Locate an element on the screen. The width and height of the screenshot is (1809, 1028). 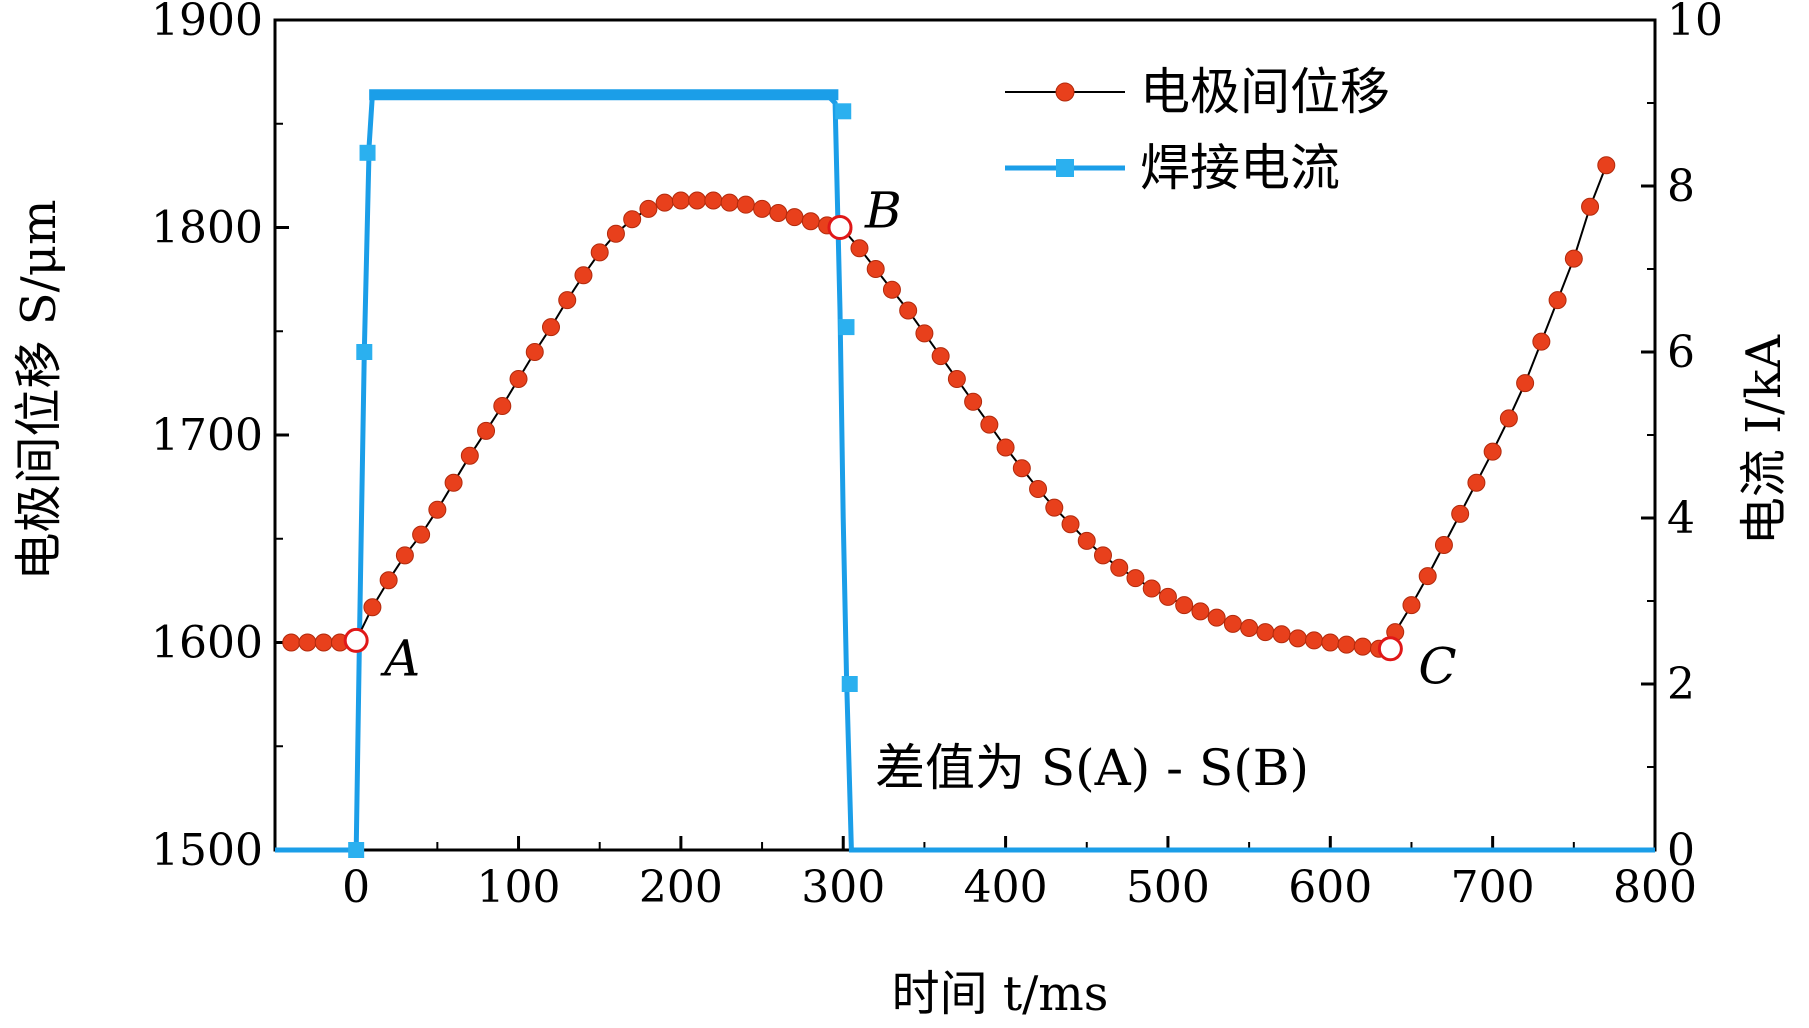
y-tick-label: 1800 is located at coordinates (207, 228).